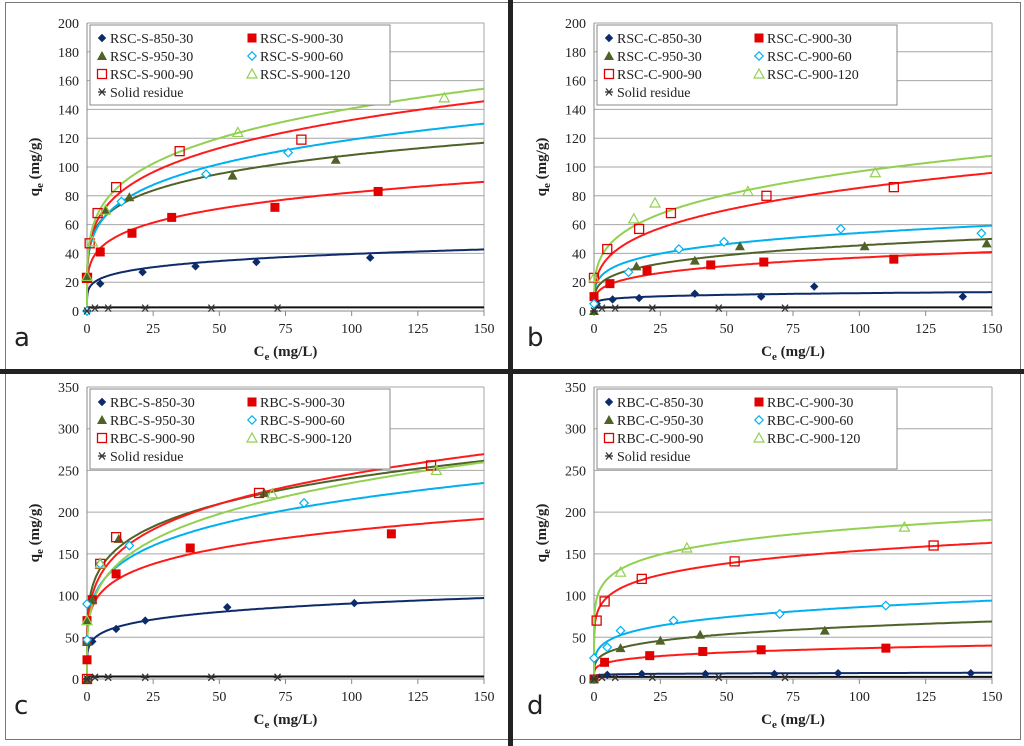 Image resolution: width=1024 pixels, height=746 pixels. What do you see at coordinates (582, 680) in the screenshot?
I see `y-tick-label: 0` at bounding box center [582, 680].